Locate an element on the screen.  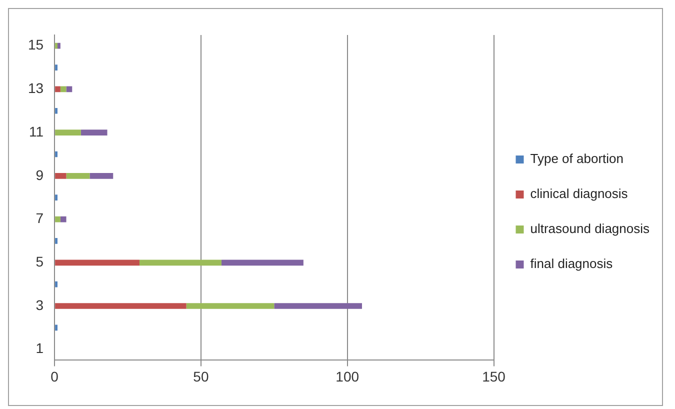
x-tick-label: 100 is located at coordinates (348, 376).